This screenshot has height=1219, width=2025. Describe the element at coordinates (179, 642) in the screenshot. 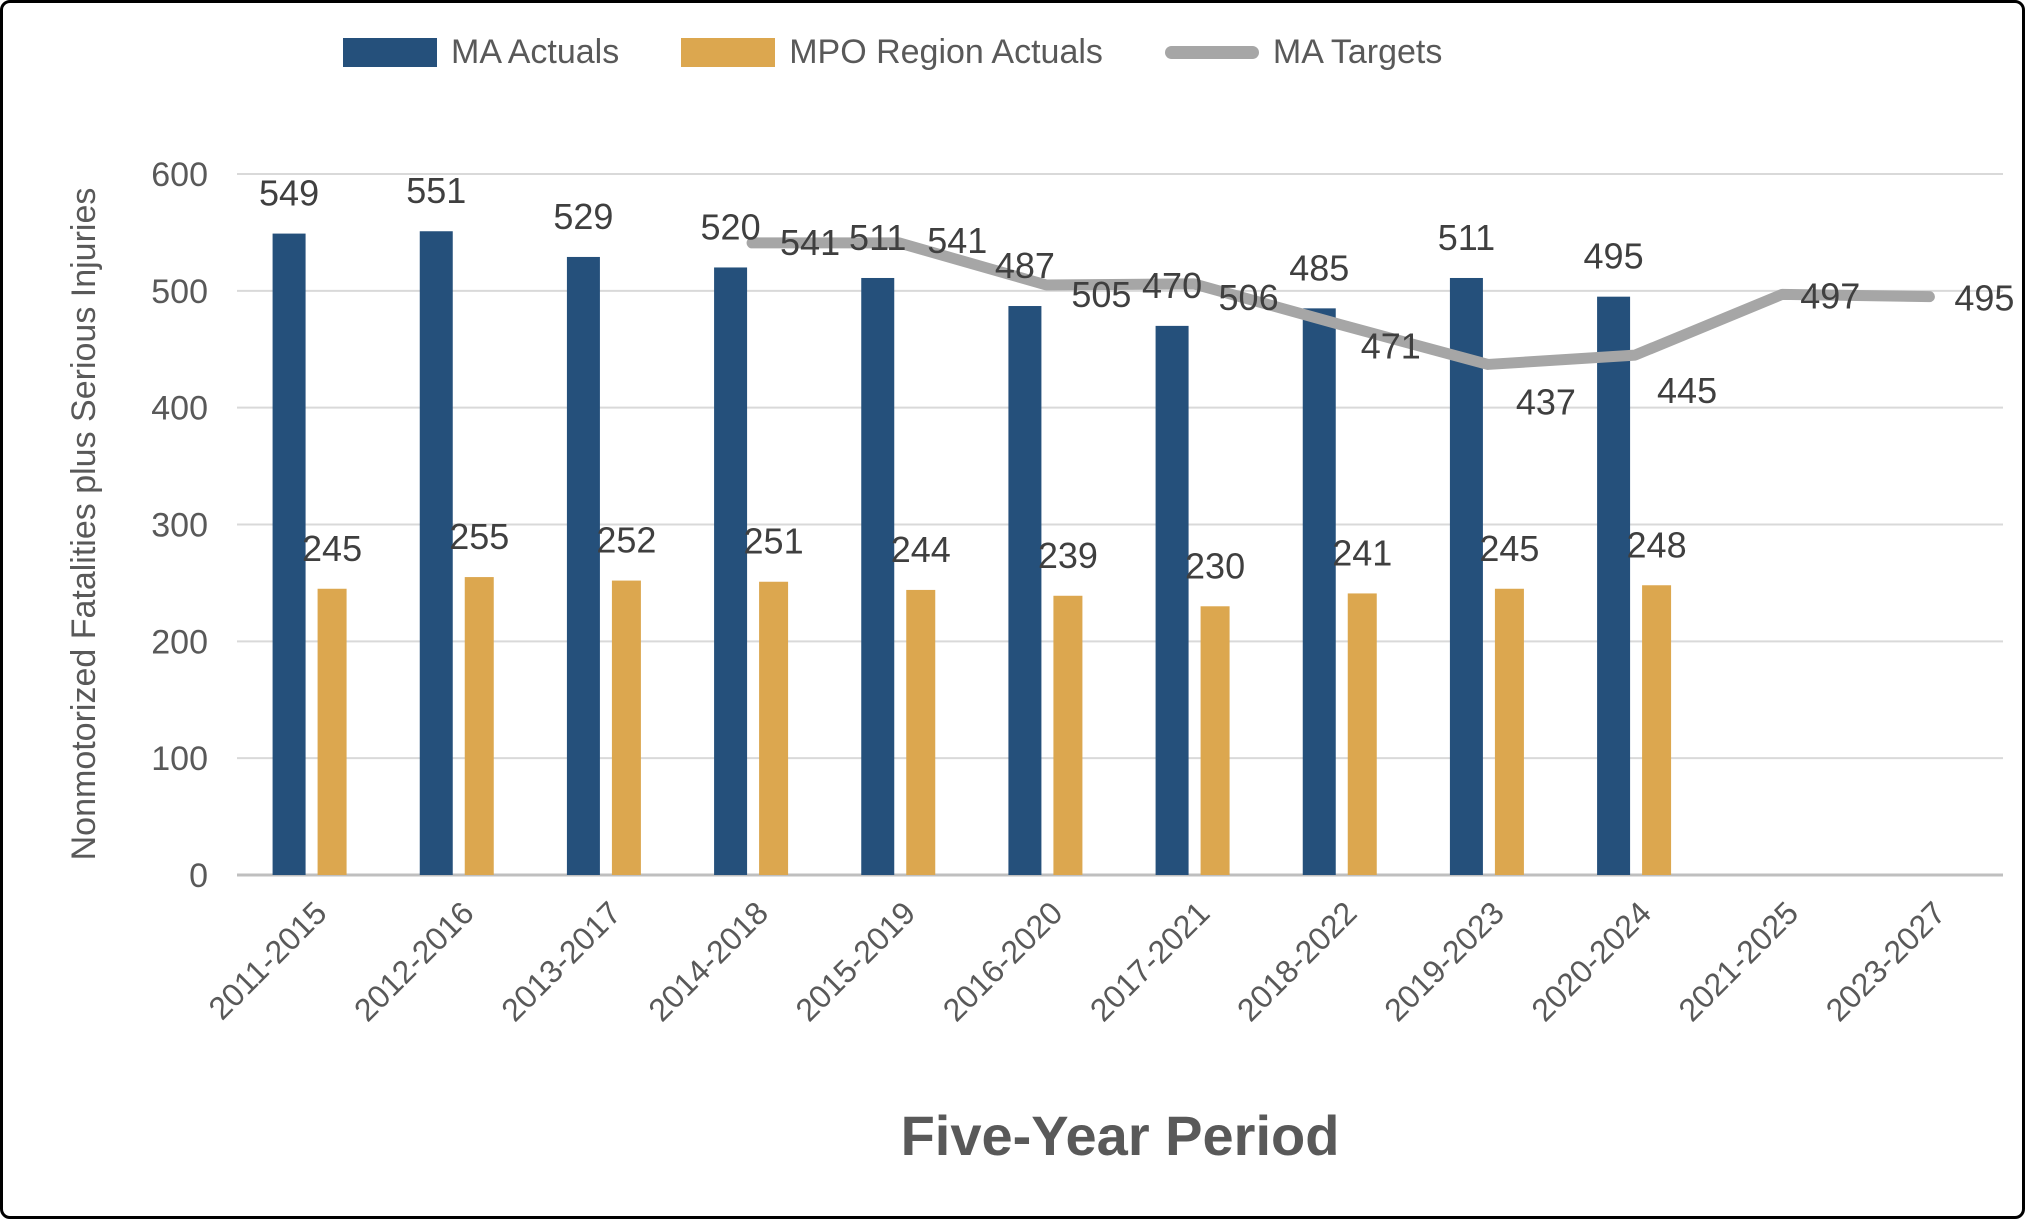

I see `ytick-200: 200` at that location.